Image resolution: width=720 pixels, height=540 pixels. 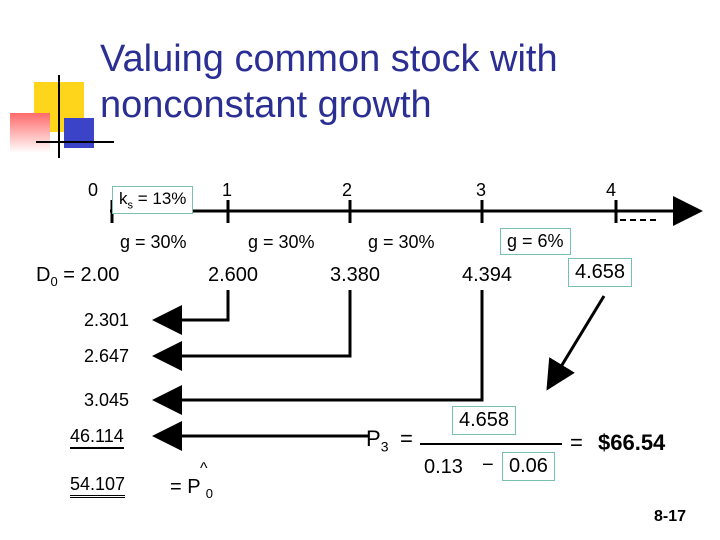 What do you see at coordinates (481, 190) in the screenshot?
I see `period-label-3: 3` at bounding box center [481, 190].